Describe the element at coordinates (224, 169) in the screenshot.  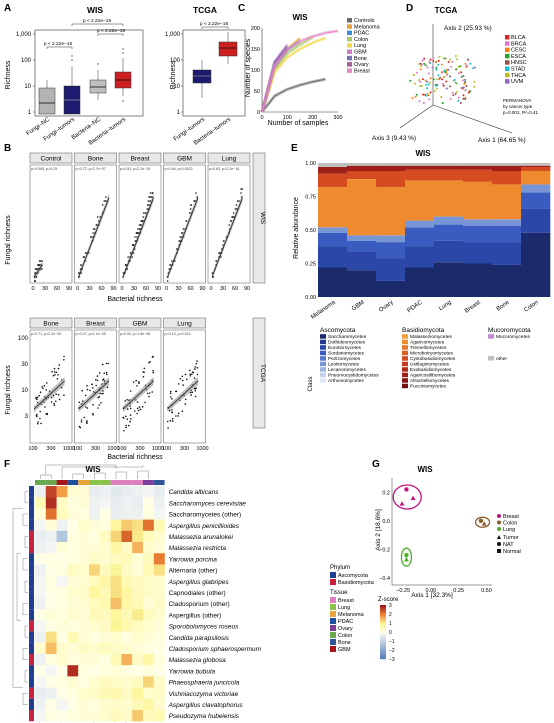
I see `facet-stat: p=0.63, p<2.2e−16` at that location.